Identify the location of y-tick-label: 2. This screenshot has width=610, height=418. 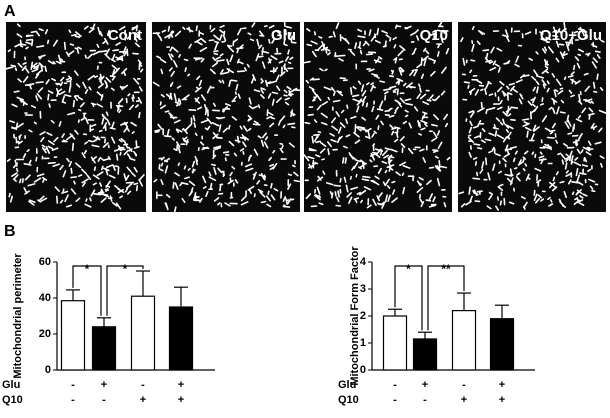
(363, 316).